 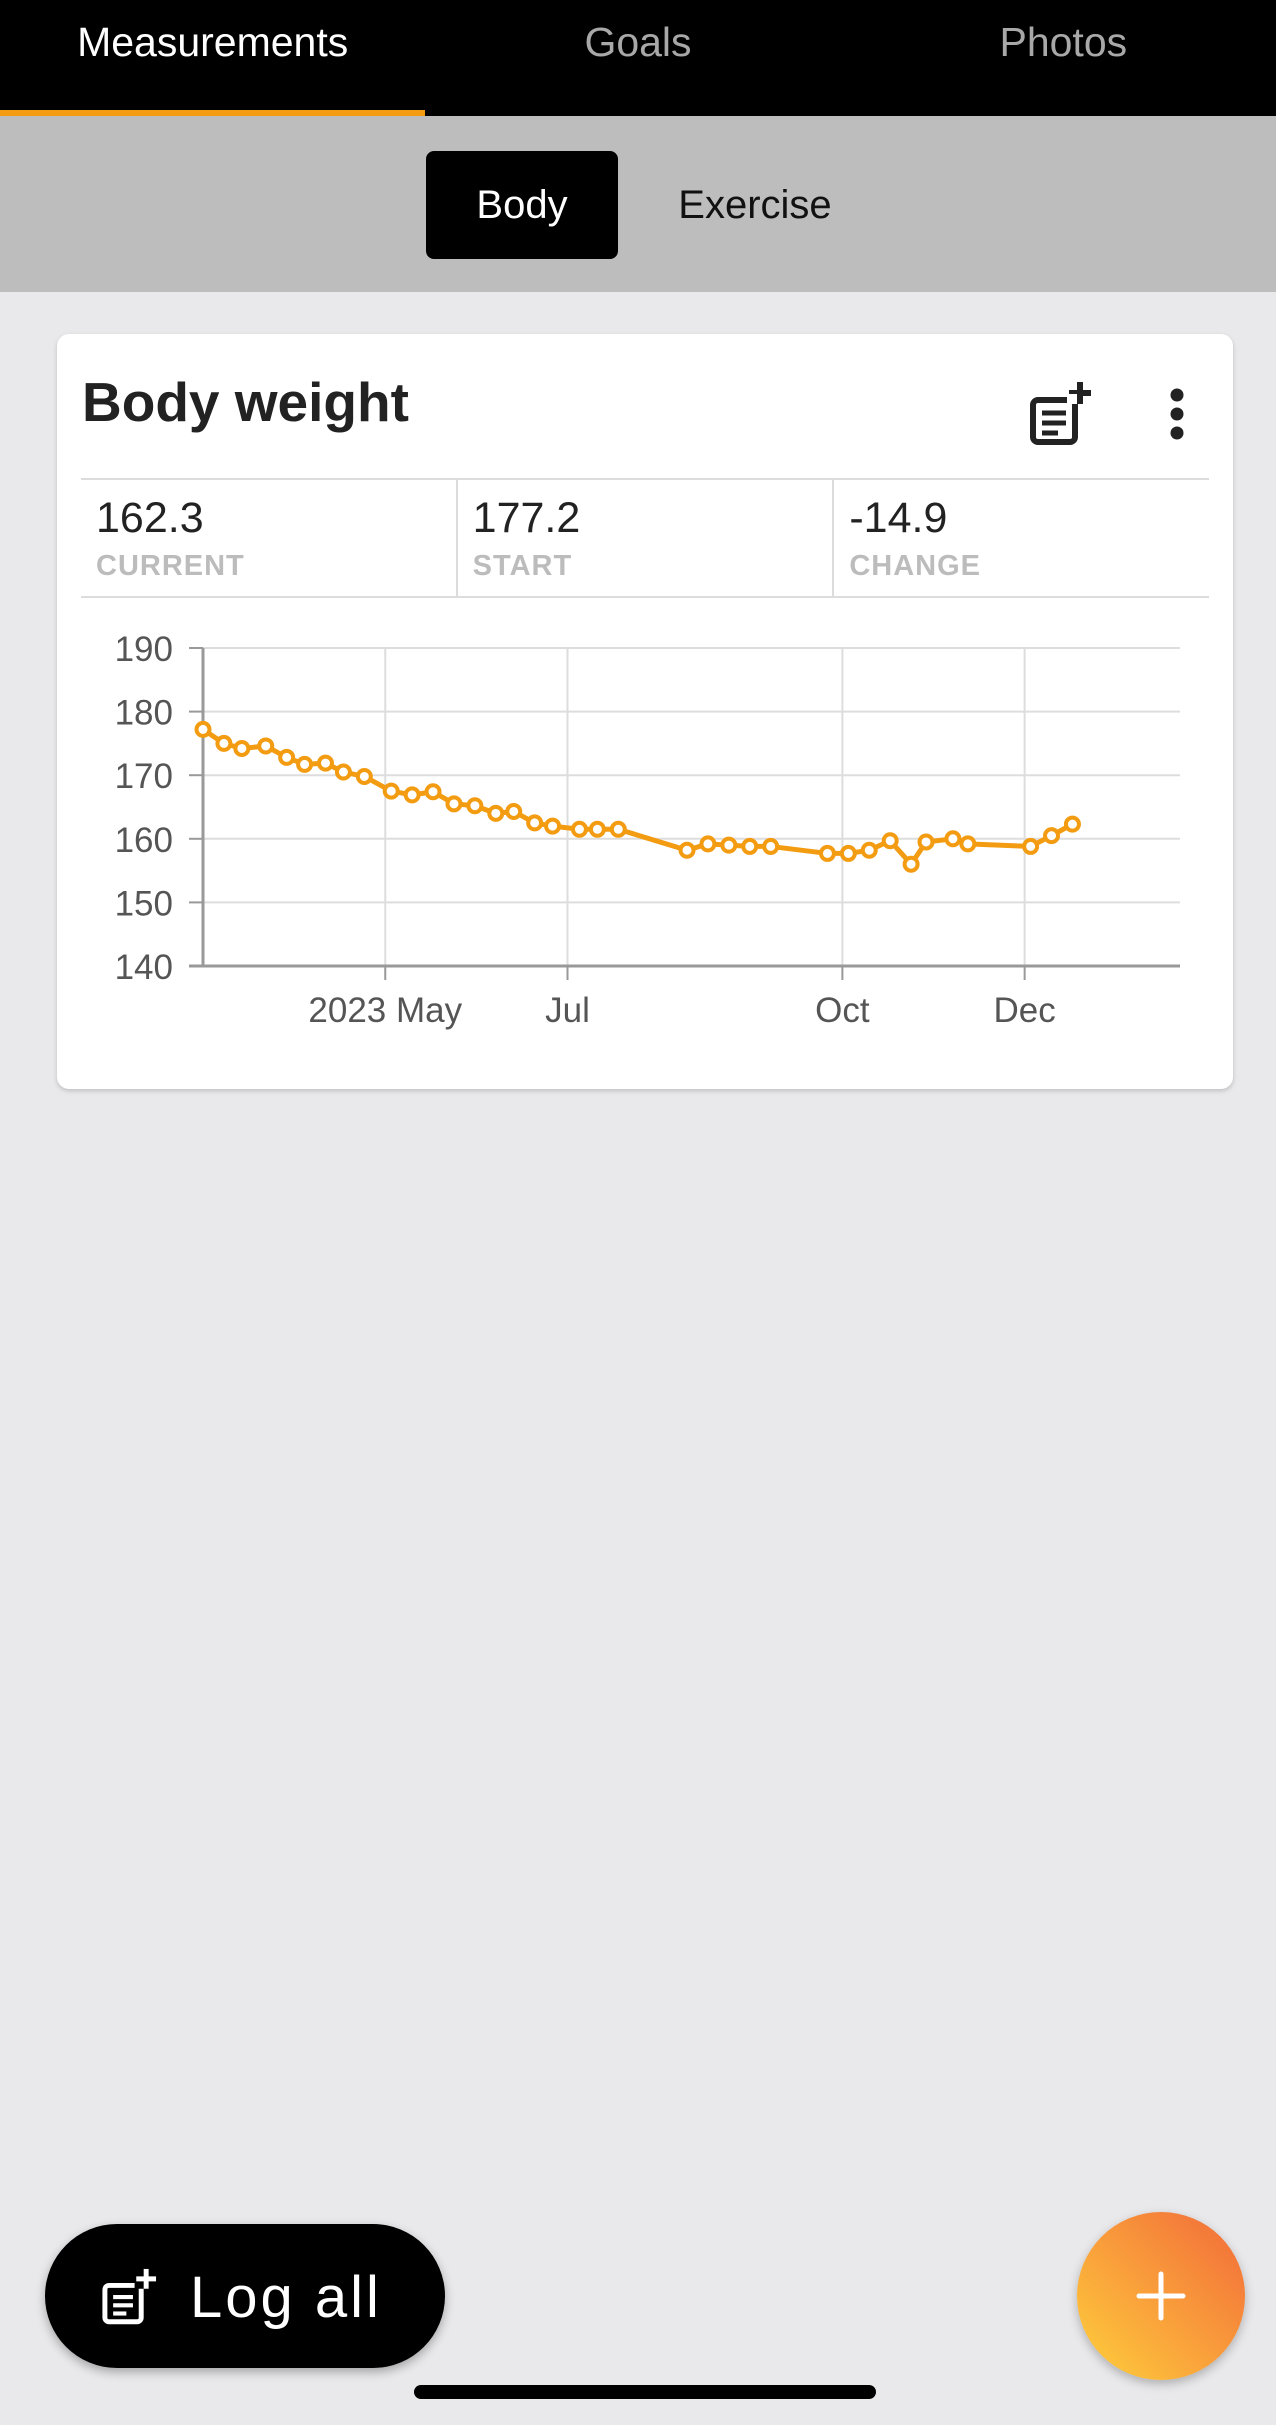 I want to click on more-options-button, so click(x=1177, y=414).